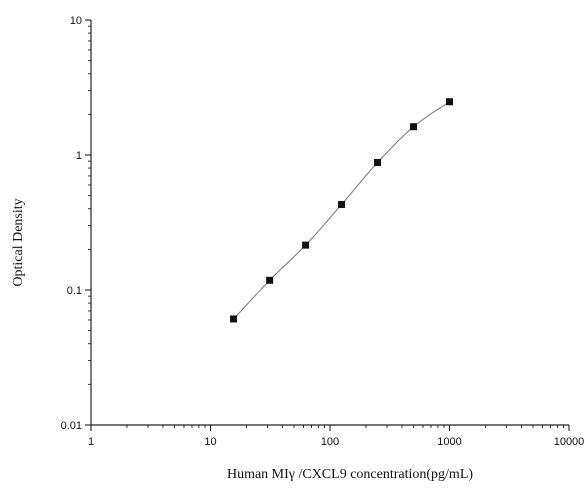 The width and height of the screenshot is (586, 493). Describe the element at coordinates (91, 442) in the screenshot. I see `x-tick-label: 1` at that location.